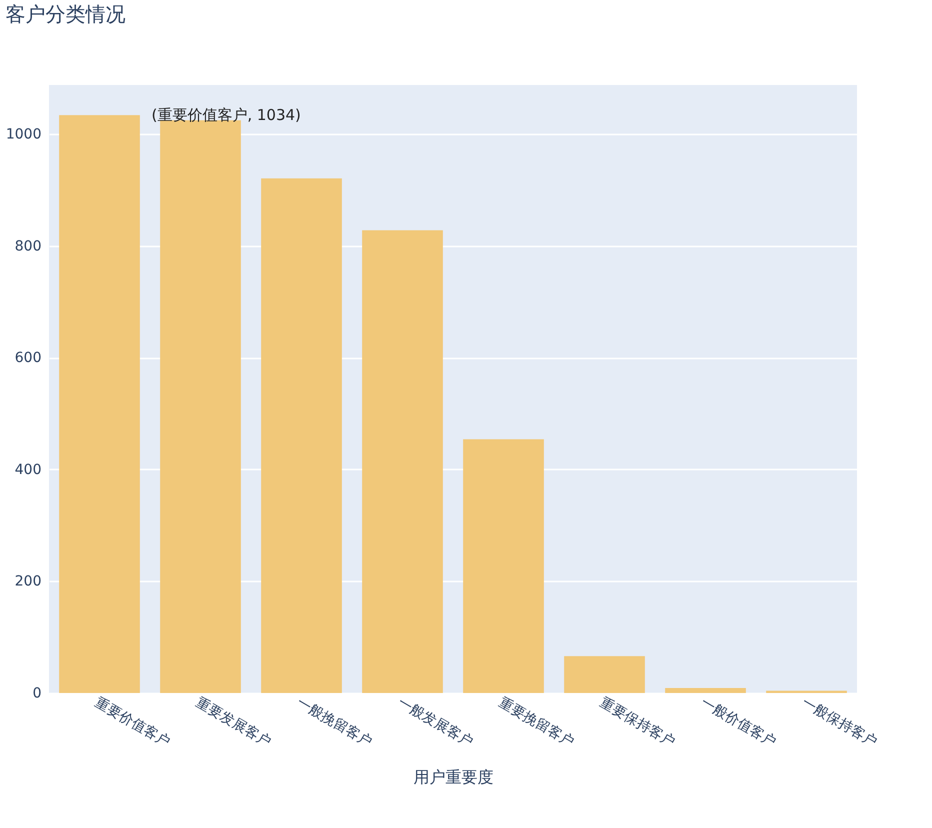  I want to click on x-tick-label: 重要价值客户, so click(132, 722).